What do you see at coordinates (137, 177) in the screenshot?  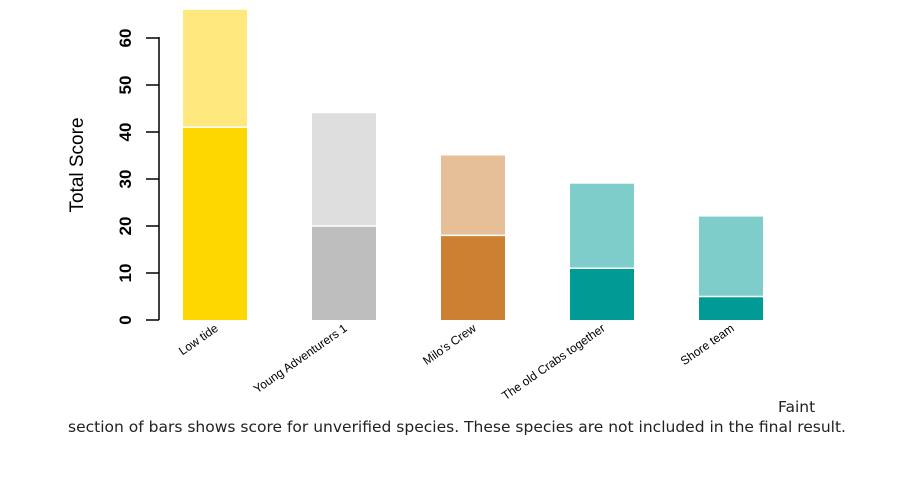 I see `y-axis-ticks: 0 10 20 30 40 50 60` at bounding box center [137, 177].